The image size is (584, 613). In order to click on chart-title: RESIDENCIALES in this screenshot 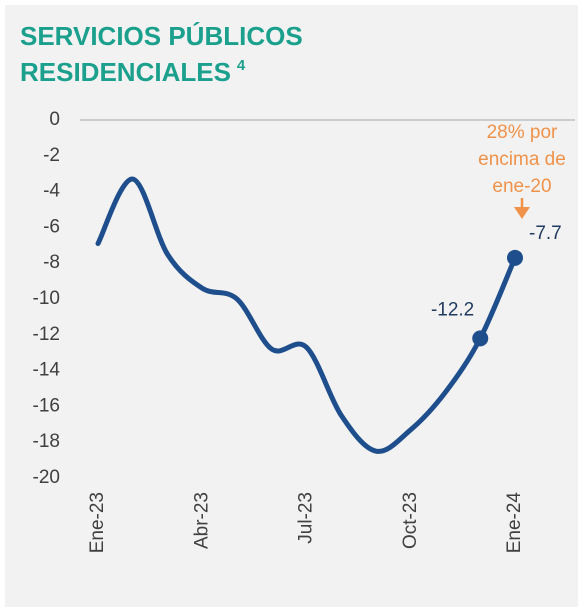, I will do `click(125, 72)`.